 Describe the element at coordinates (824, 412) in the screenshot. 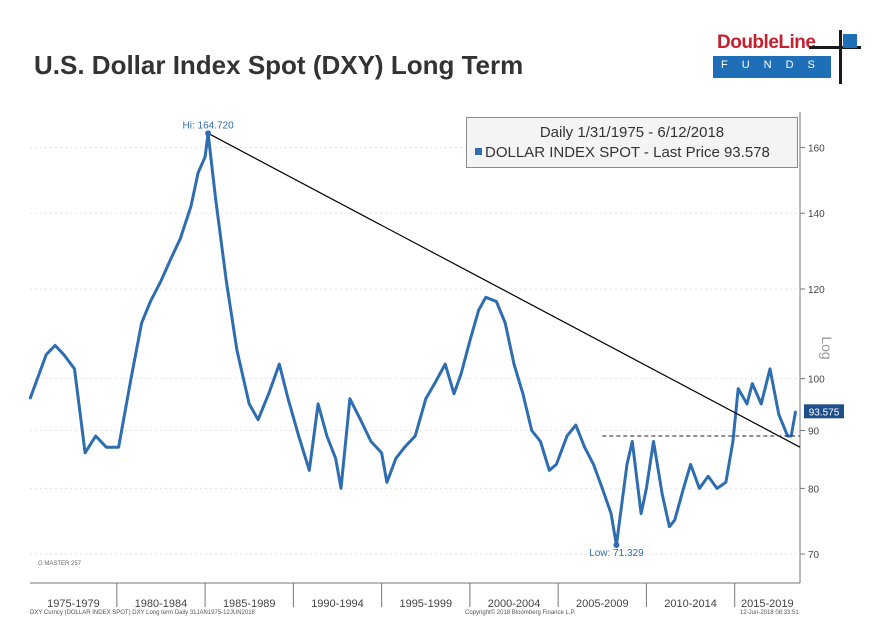

I see `last-price-tag-label: 93.575` at that location.